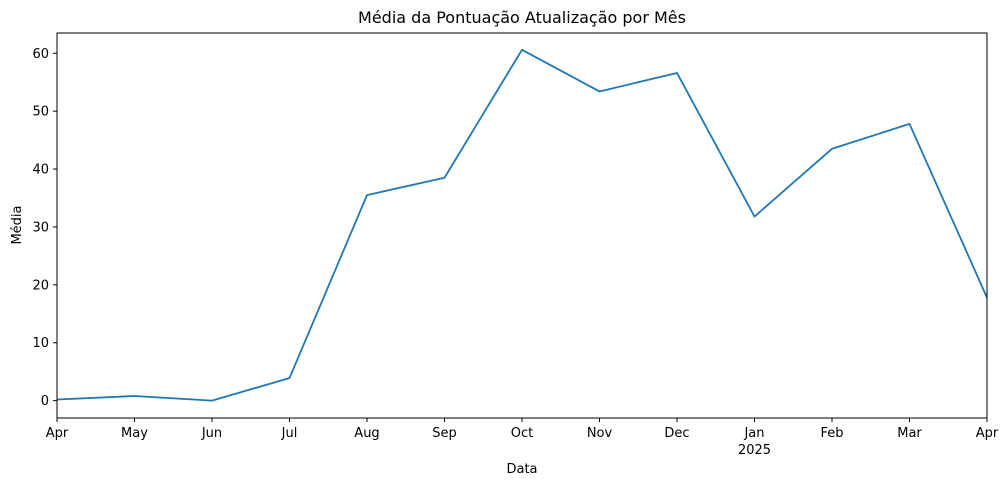  I want to click on y-tick-label: 10, so click(40, 343).